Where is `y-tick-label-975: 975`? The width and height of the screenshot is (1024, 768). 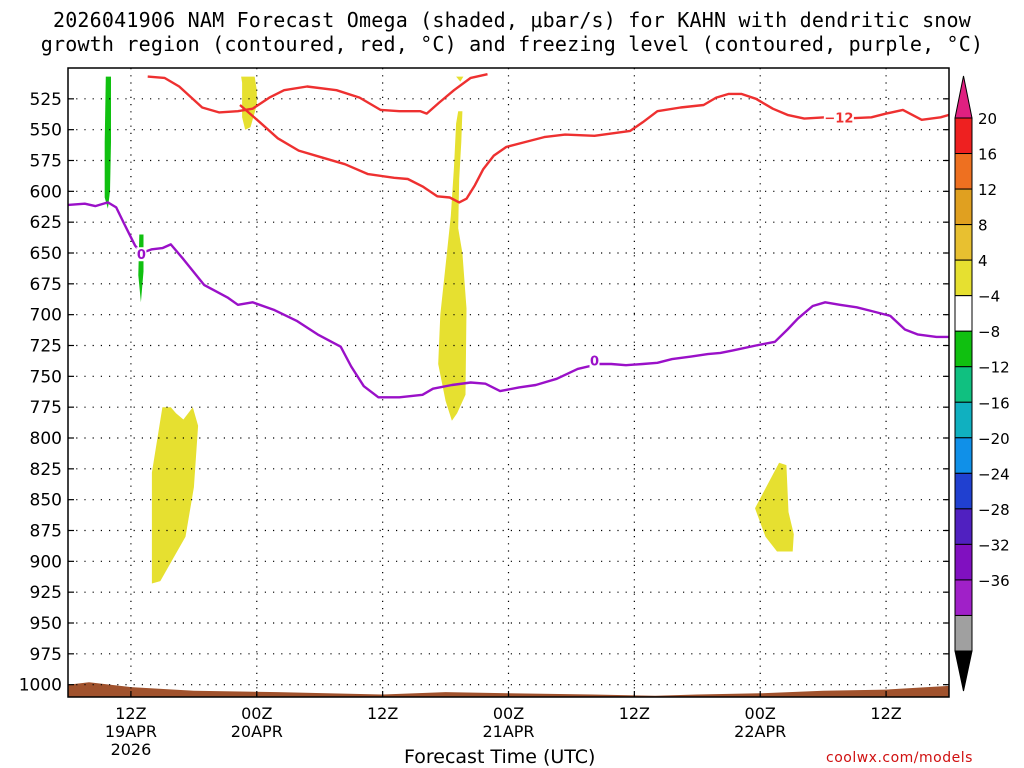 y-tick-label-975: 975 is located at coordinates (46, 655).